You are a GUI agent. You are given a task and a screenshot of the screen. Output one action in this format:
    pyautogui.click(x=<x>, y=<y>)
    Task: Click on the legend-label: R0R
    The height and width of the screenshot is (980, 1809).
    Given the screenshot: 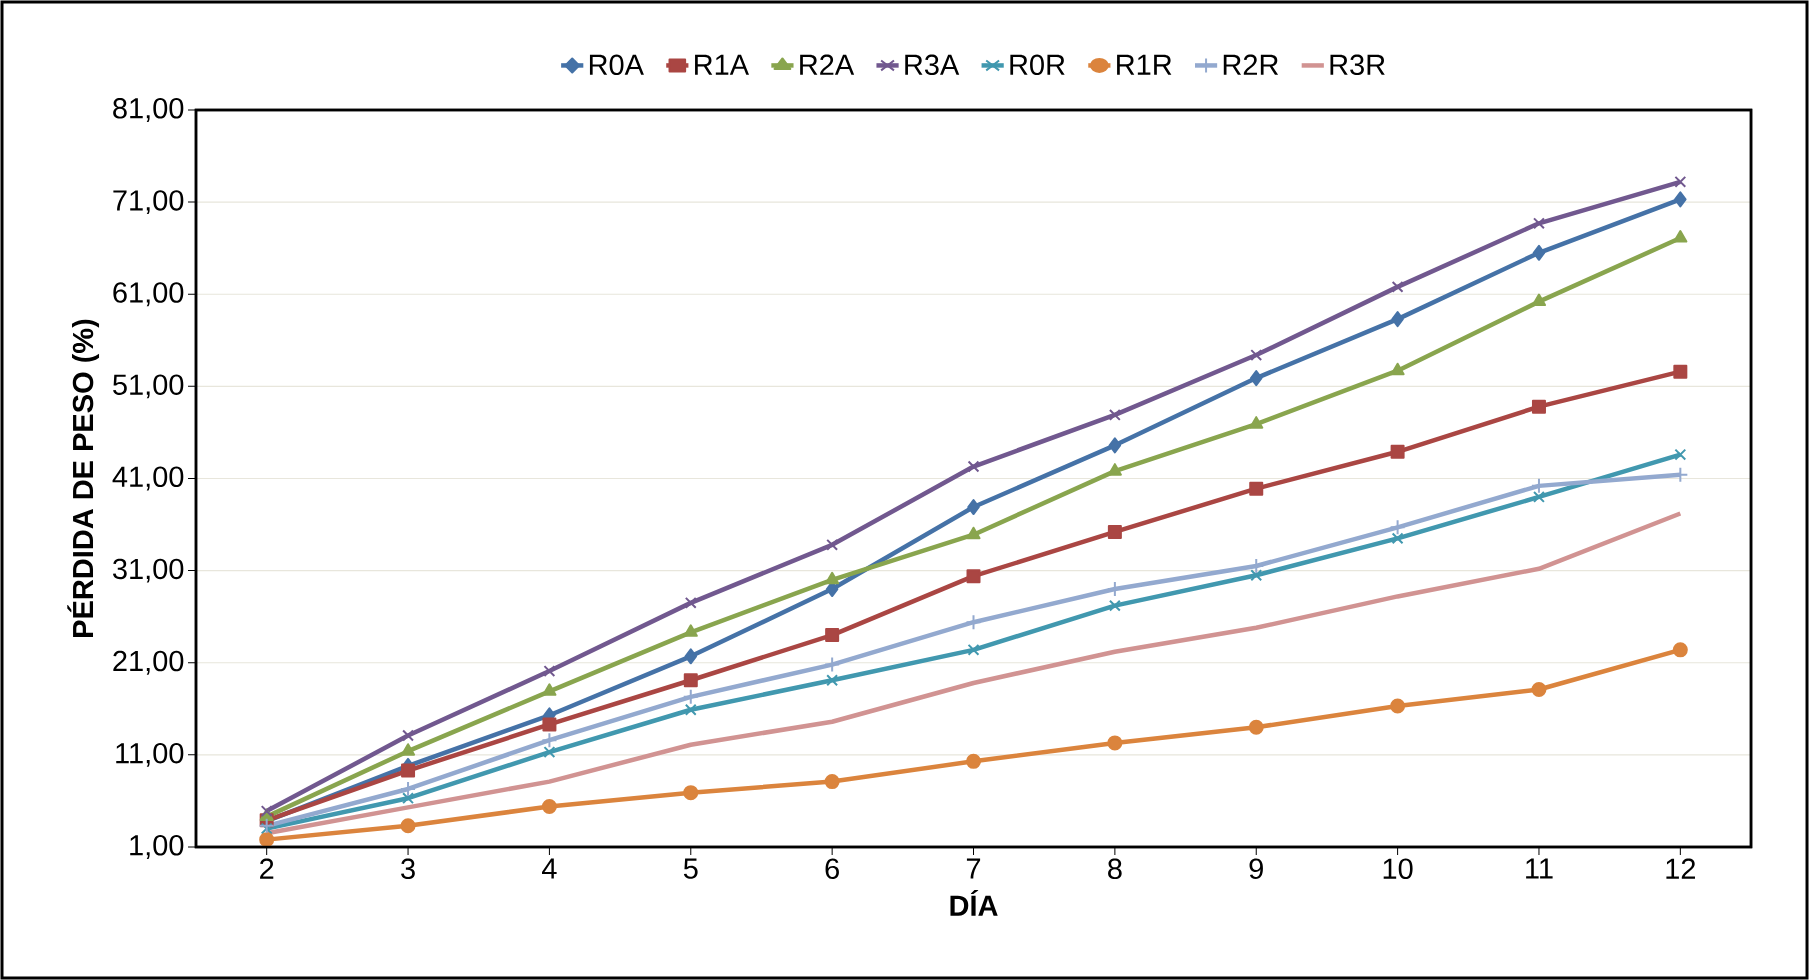 What is the action you would take?
    pyautogui.click(x=1037, y=65)
    